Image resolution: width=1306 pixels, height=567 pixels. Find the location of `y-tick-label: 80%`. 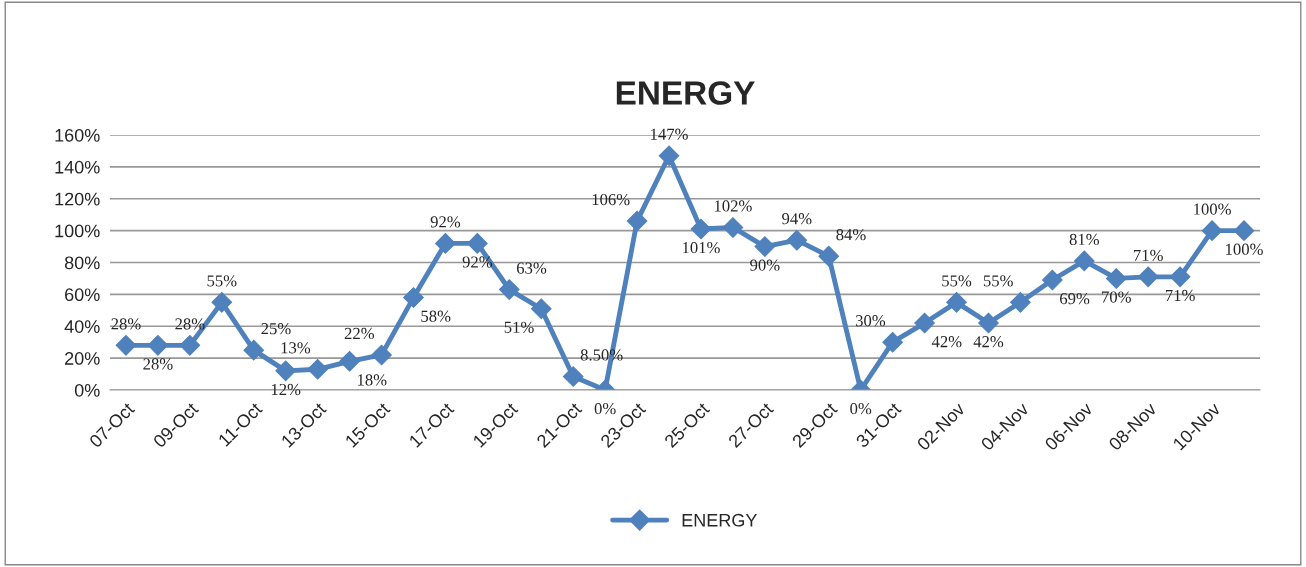

y-tick-label: 80% is located at coordinates (82, 263).